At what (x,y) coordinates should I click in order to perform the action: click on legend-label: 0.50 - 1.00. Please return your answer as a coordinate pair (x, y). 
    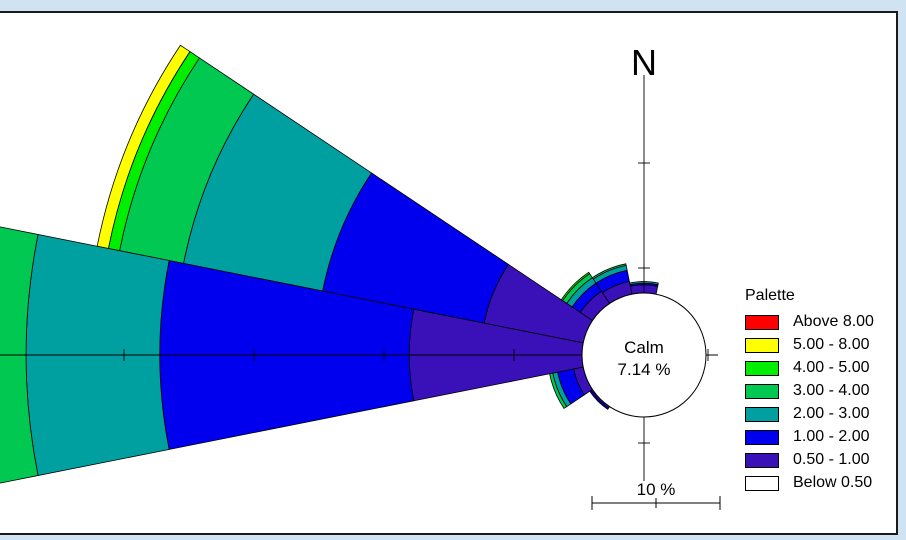
    Looking at the image, I should click on (831, 459).